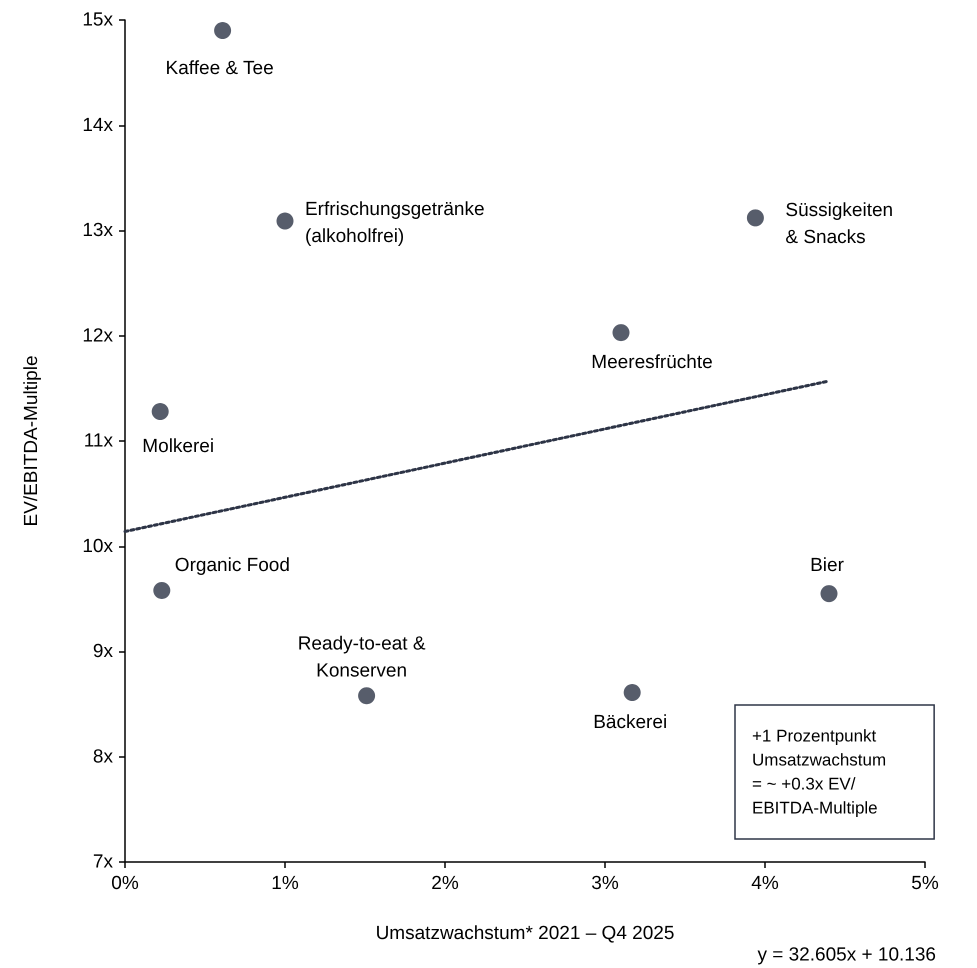 This screenshot has height=968, width=977. I want to click on annotation: Süssigkeiten & Snacks, so click(839, 224).